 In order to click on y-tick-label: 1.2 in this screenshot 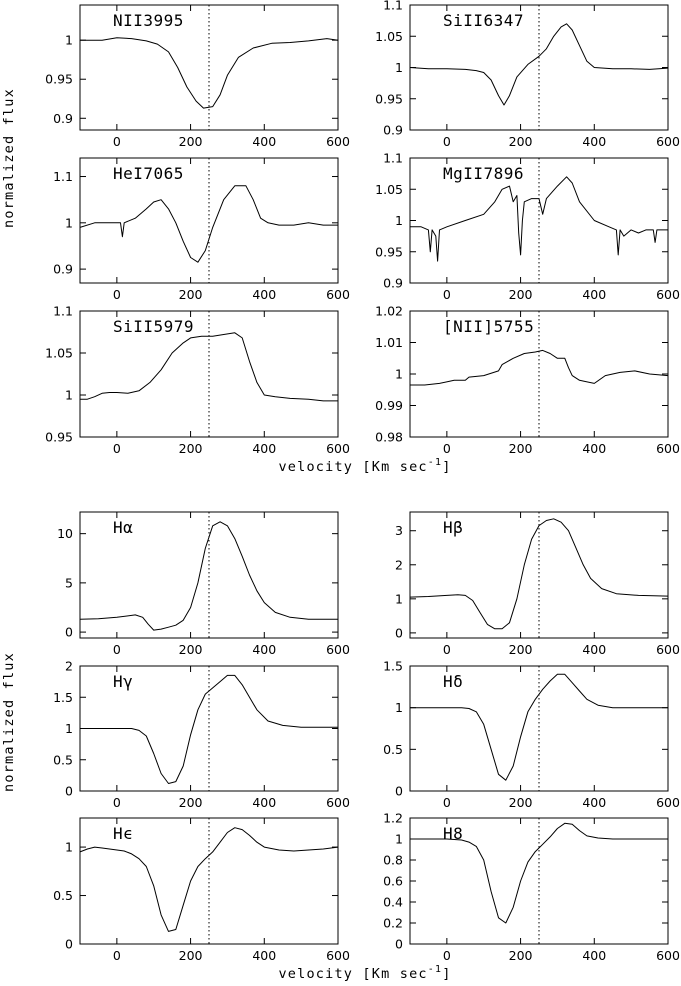, I will do `click(393, 818)`.